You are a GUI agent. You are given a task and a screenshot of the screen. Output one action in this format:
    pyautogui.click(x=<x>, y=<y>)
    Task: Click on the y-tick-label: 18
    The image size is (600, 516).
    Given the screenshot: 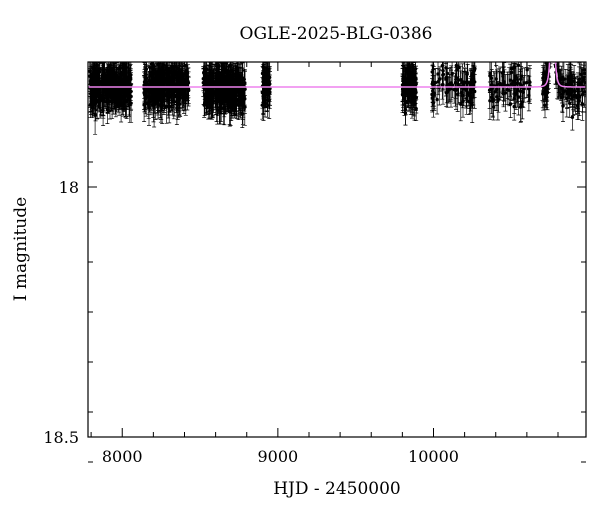 What is the action you would take?
    pyautogui.click(x=69, y=187)
    